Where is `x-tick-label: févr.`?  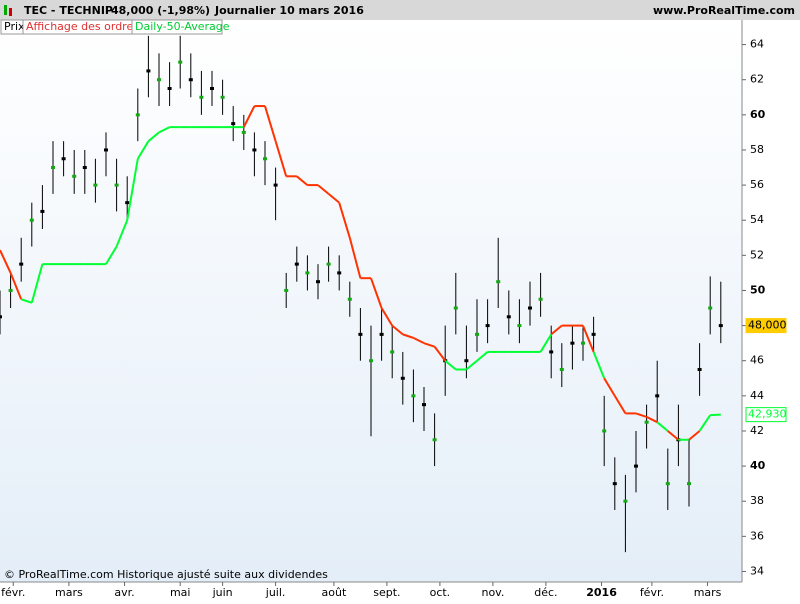 x-tick-label: févr. is located at coordinates (13, 592).